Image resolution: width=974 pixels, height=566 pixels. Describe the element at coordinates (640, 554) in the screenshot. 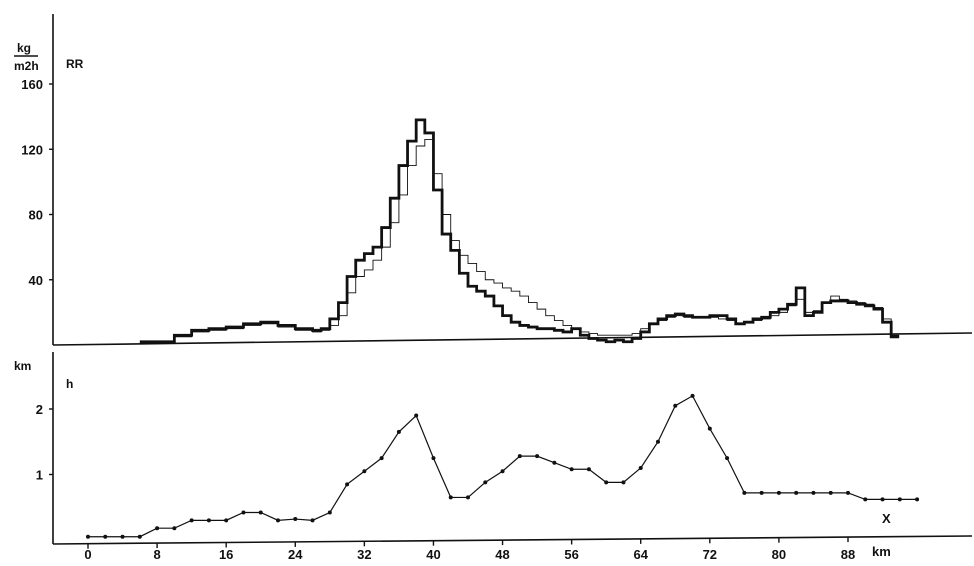

I see `x-tick-label: 64` at that location.